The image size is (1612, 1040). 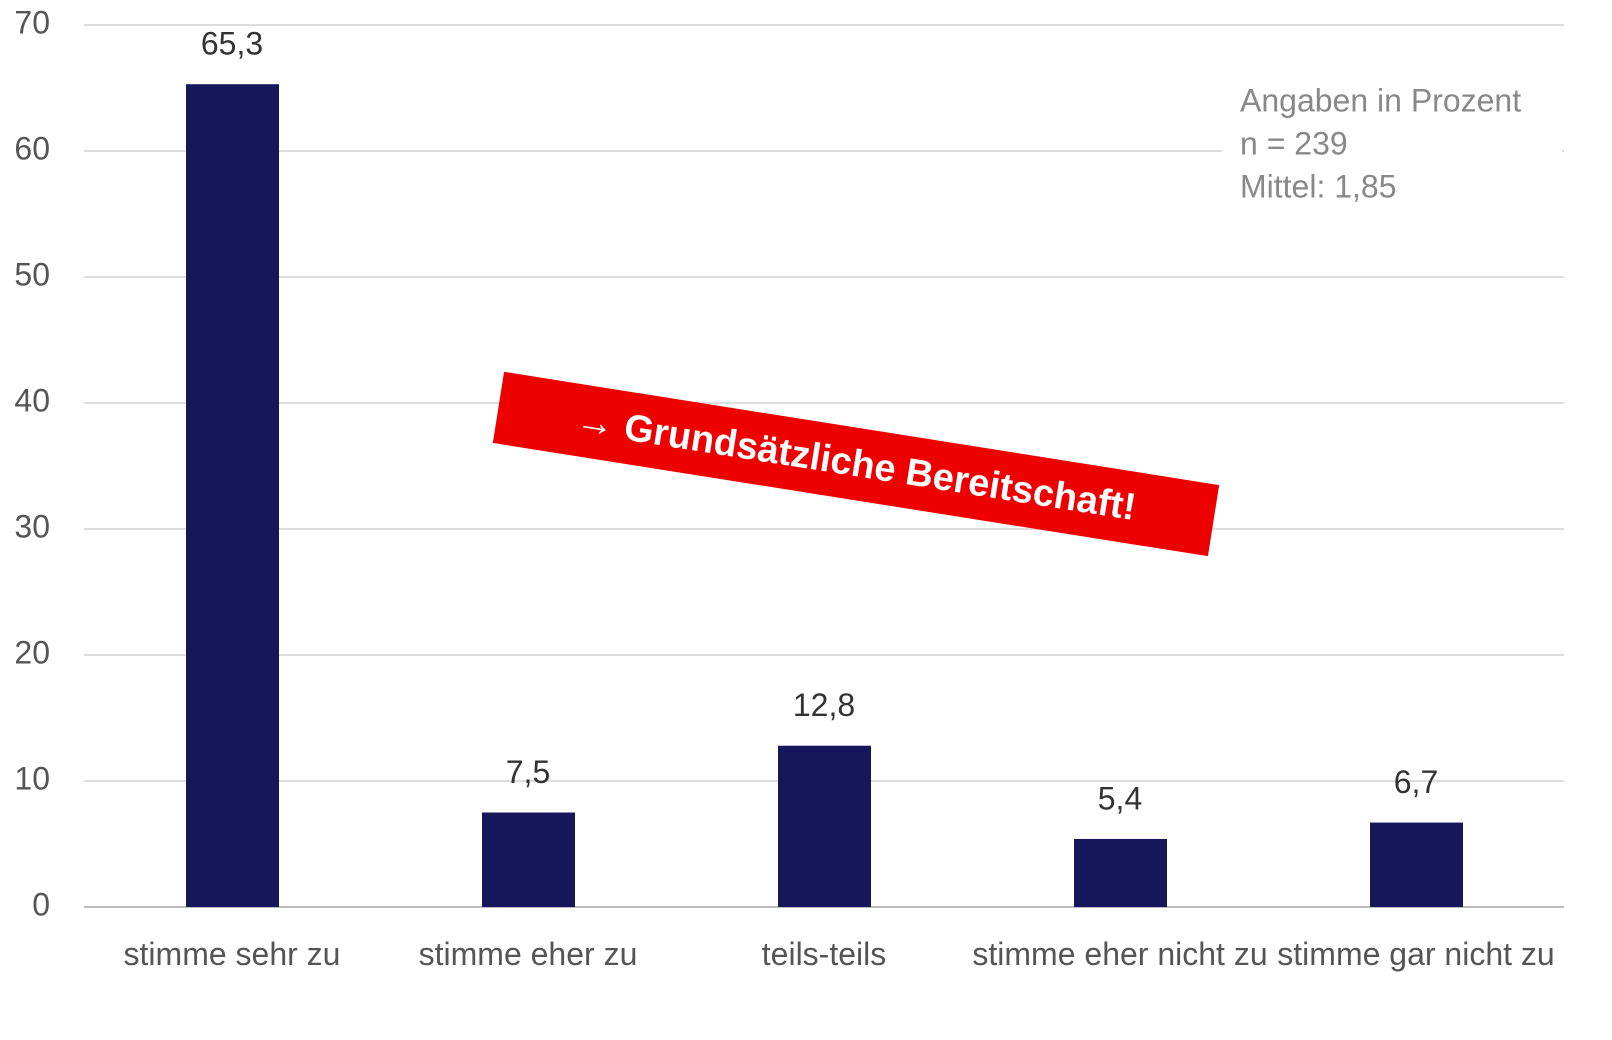 What do you see at coordinates (32, 652) in the screenshot?
I see `y-tick-label: 20` at bounding box center [32, 652].